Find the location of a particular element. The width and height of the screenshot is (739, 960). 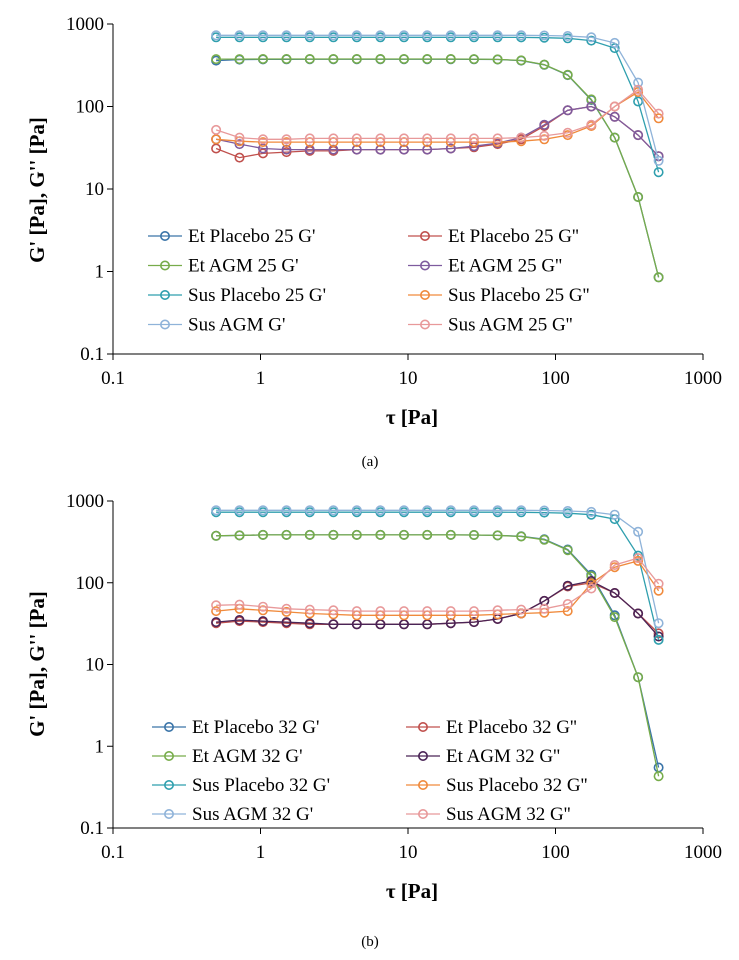

chart-b-y-tick-label: 10 is located at coordinates (94, 665).